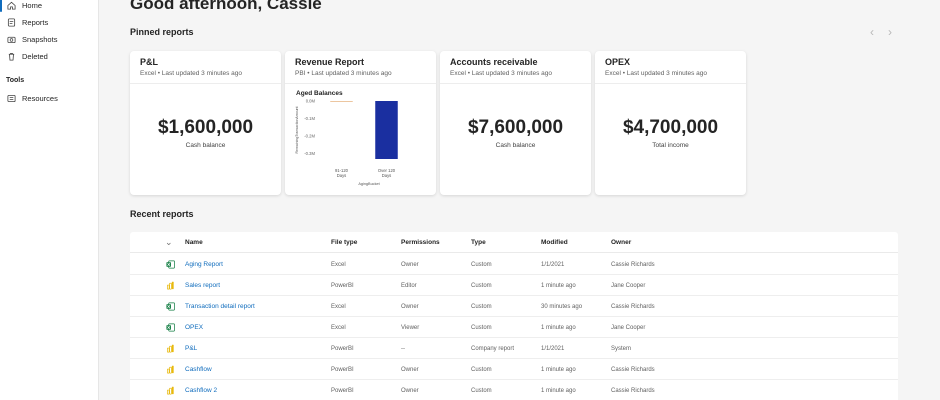  What do you see at coordinates (319, 93) in the screenshot?
I see `chart-title: Aged Balances` at bounding box center [319, 93].